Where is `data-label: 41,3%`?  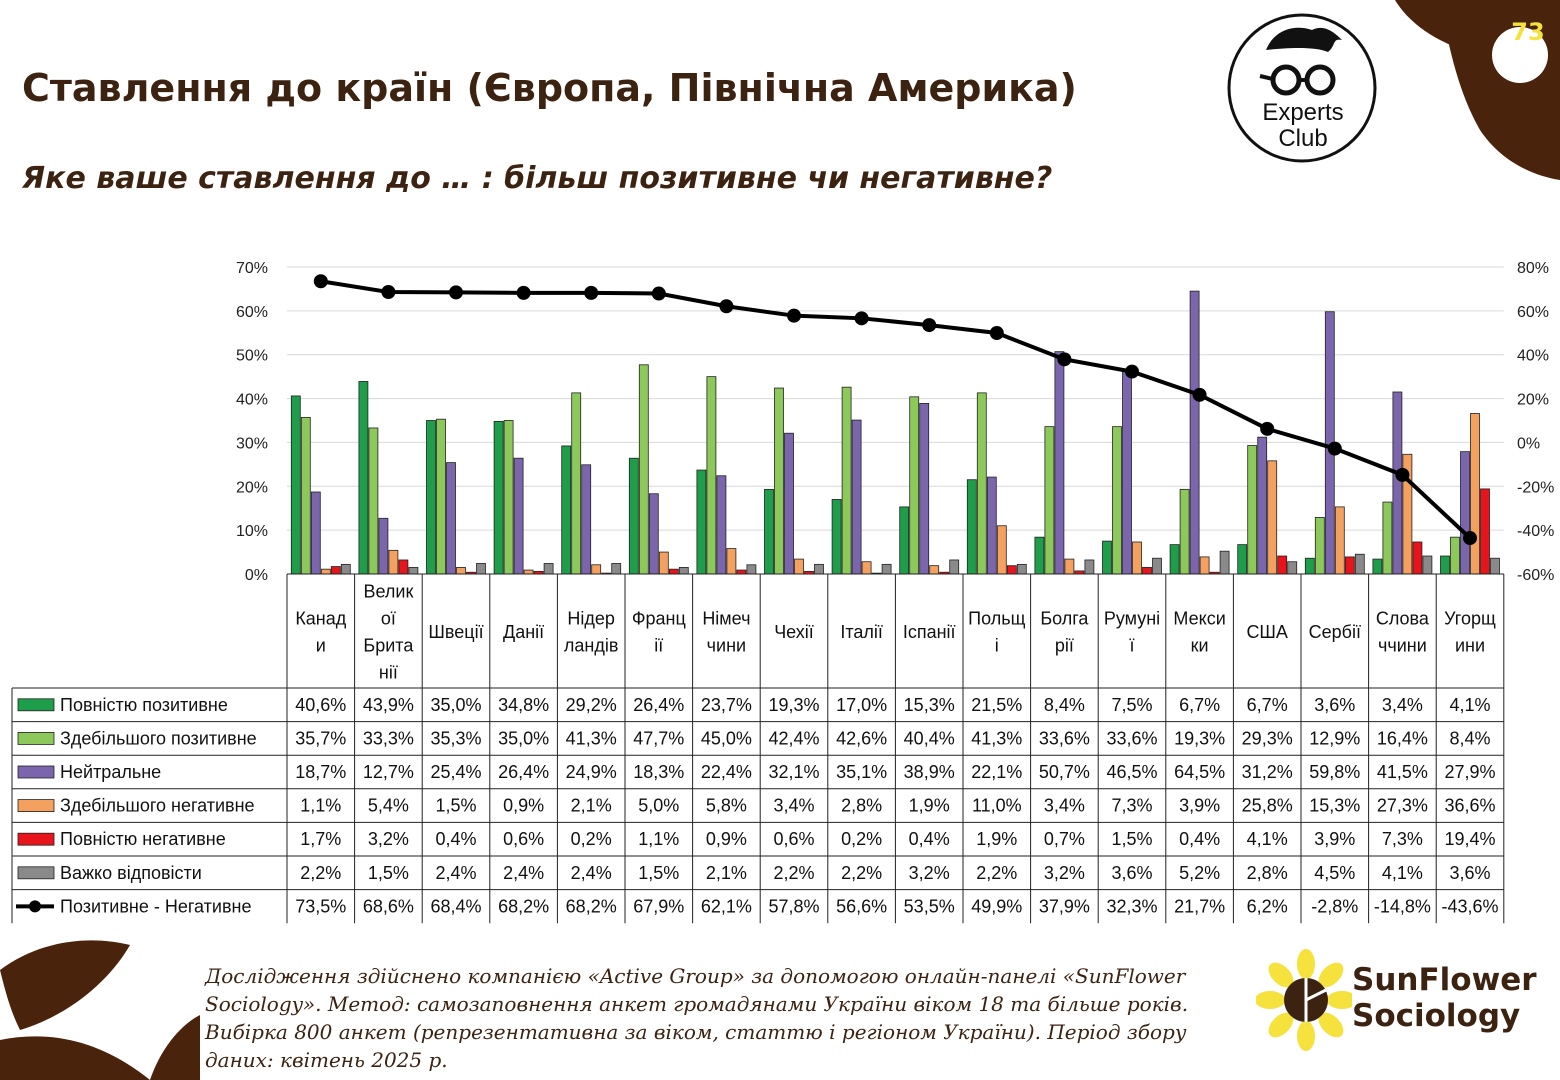
data-label: 41,3% is located at coordinates (591, 738).